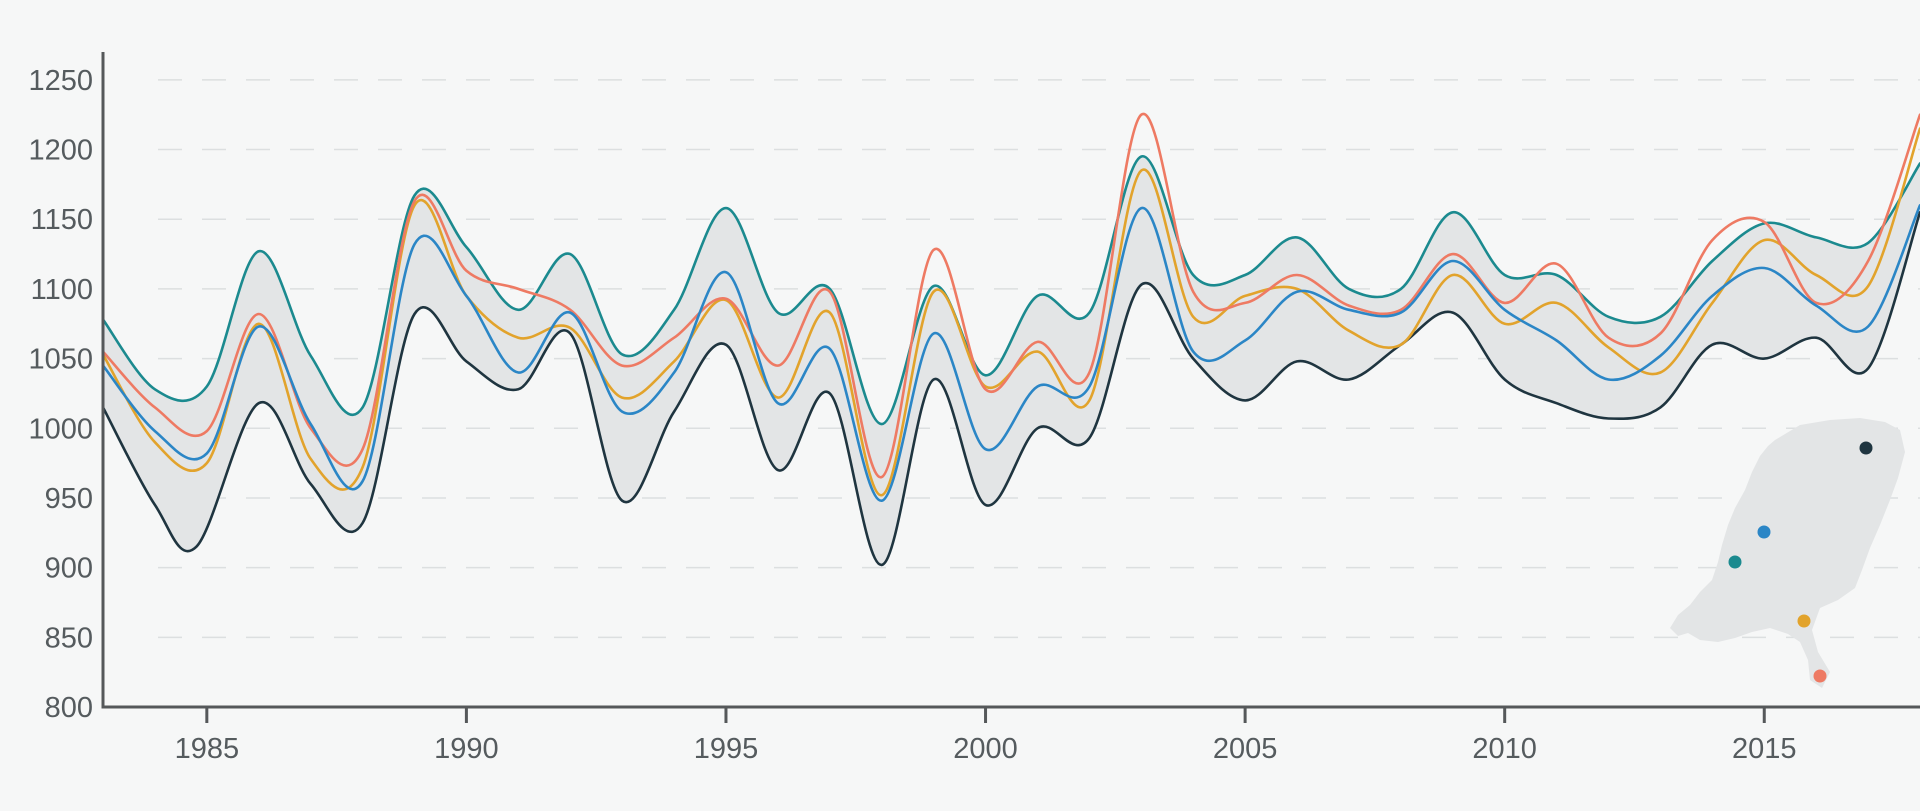  I want to click on y-tick-label-1050: 1050, so click(60, 360).